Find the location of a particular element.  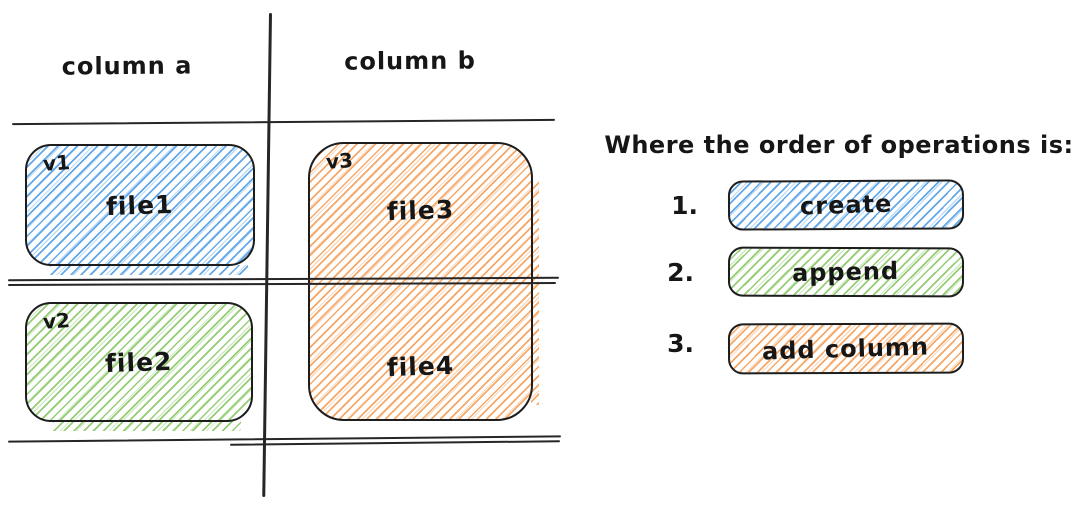

version-label-v1: v1 is located at coordinates (56, 163).